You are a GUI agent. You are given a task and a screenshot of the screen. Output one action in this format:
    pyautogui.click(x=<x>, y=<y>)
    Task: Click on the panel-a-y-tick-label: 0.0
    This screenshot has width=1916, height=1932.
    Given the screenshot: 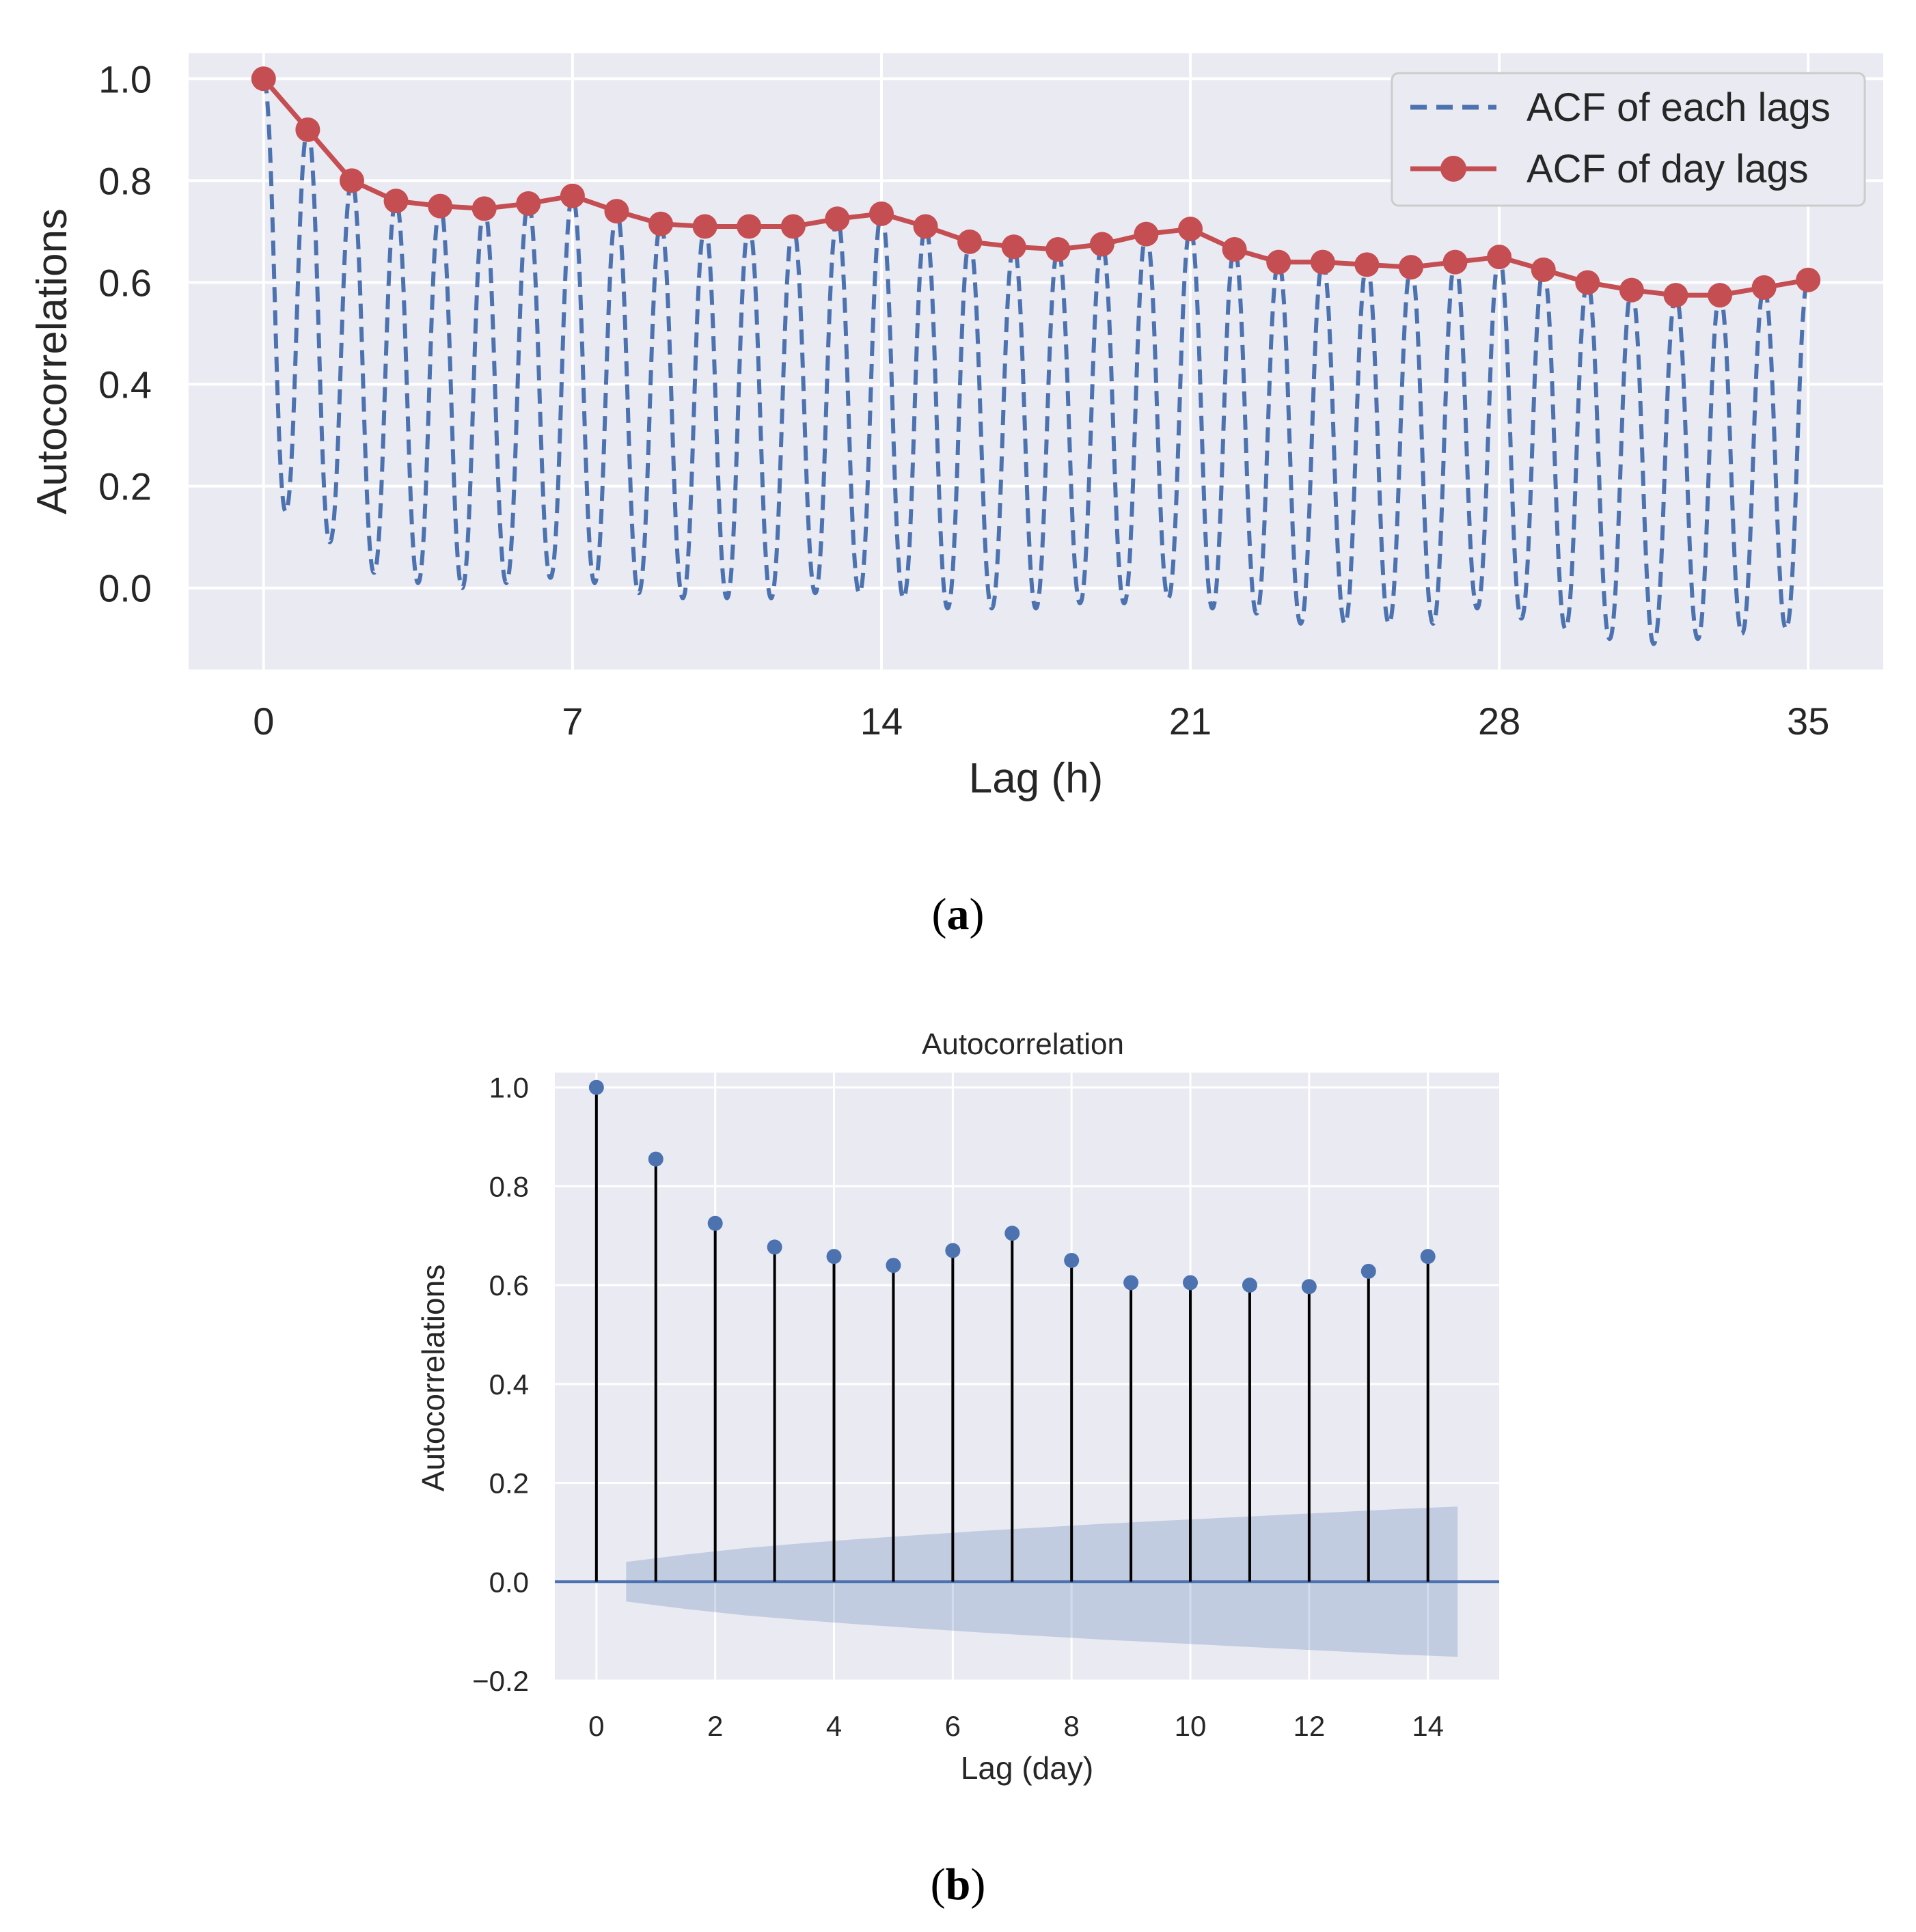 What is the action you would take?
    pyautogui.click(x=125, y=589)
    